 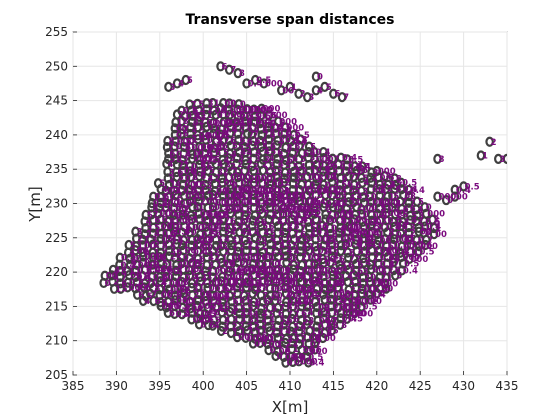 I want to click on y-tick-label: 235, so click(x=56, y=169).